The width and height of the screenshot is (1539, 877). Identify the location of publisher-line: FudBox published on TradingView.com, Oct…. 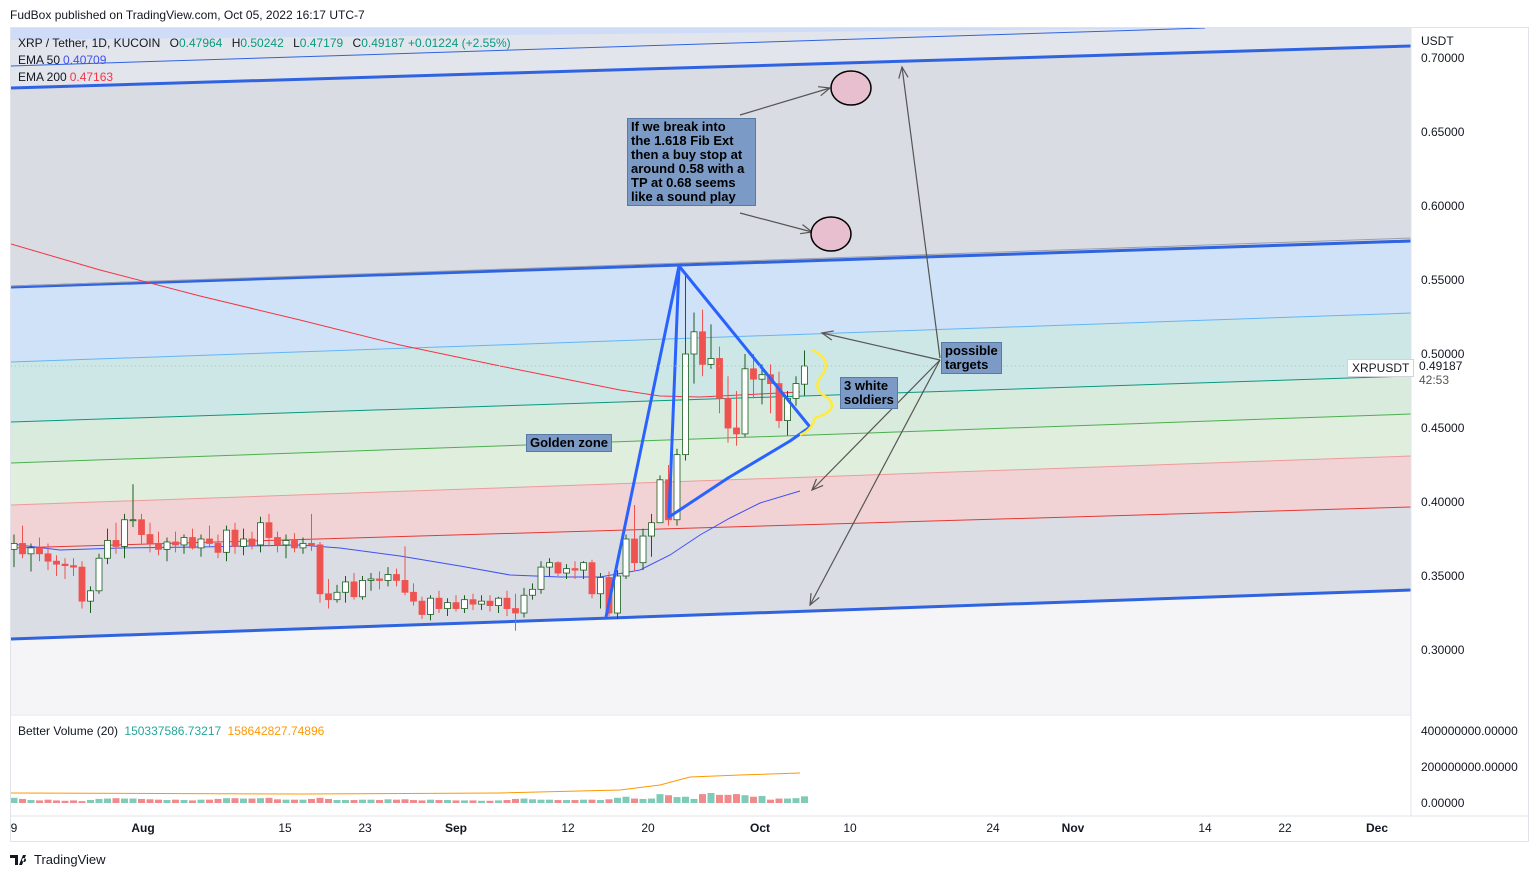
(187, 15).